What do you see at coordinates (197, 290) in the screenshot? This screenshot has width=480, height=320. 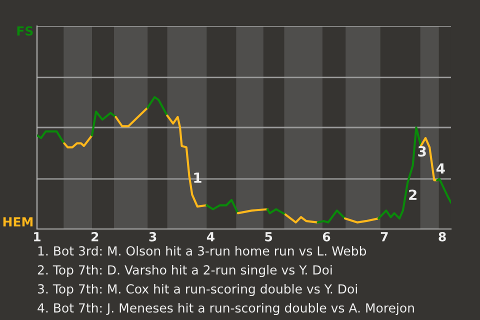 I see `text: 3. Top 7th: M. Cox hit a run-scoring double vs Y. Doi` at bounding box center [197, 290].